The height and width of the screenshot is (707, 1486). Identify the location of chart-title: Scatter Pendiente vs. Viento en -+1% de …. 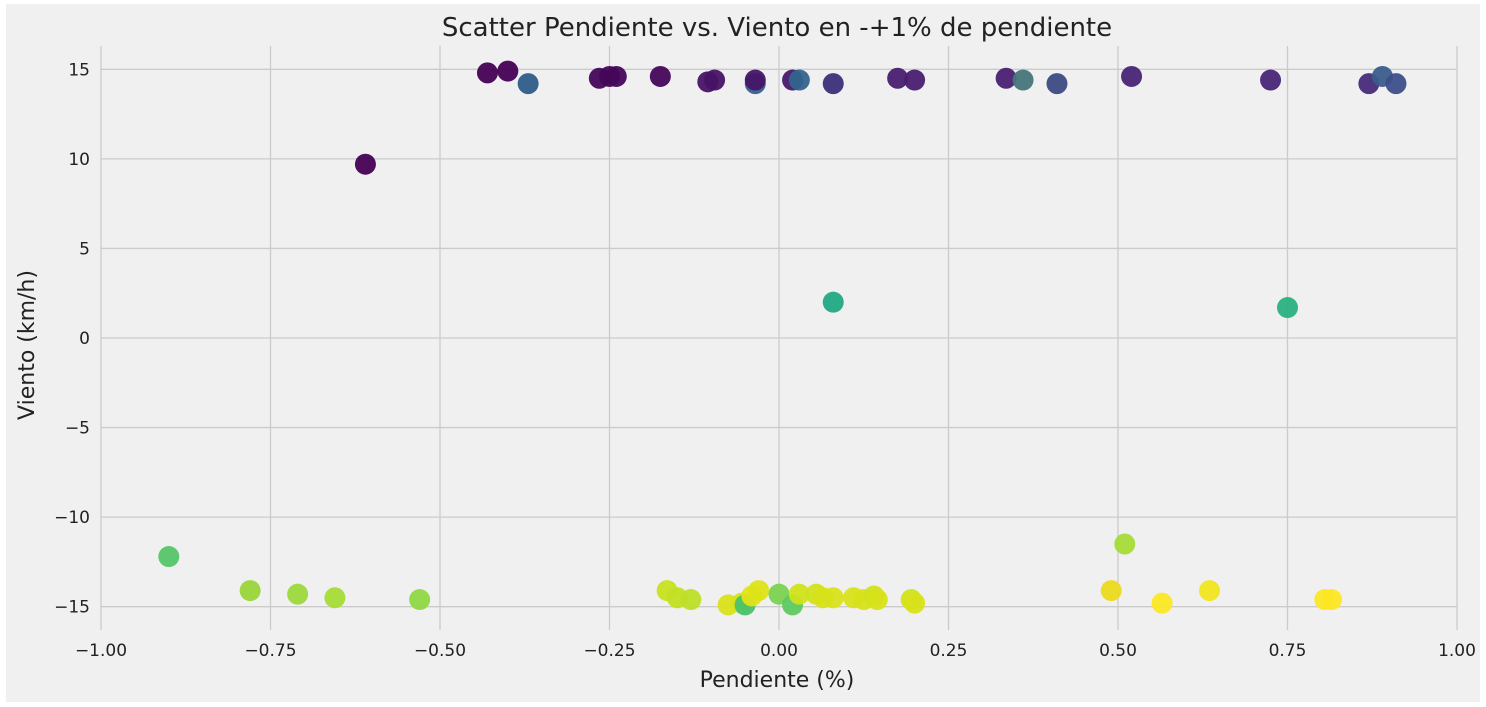
(777, 28).